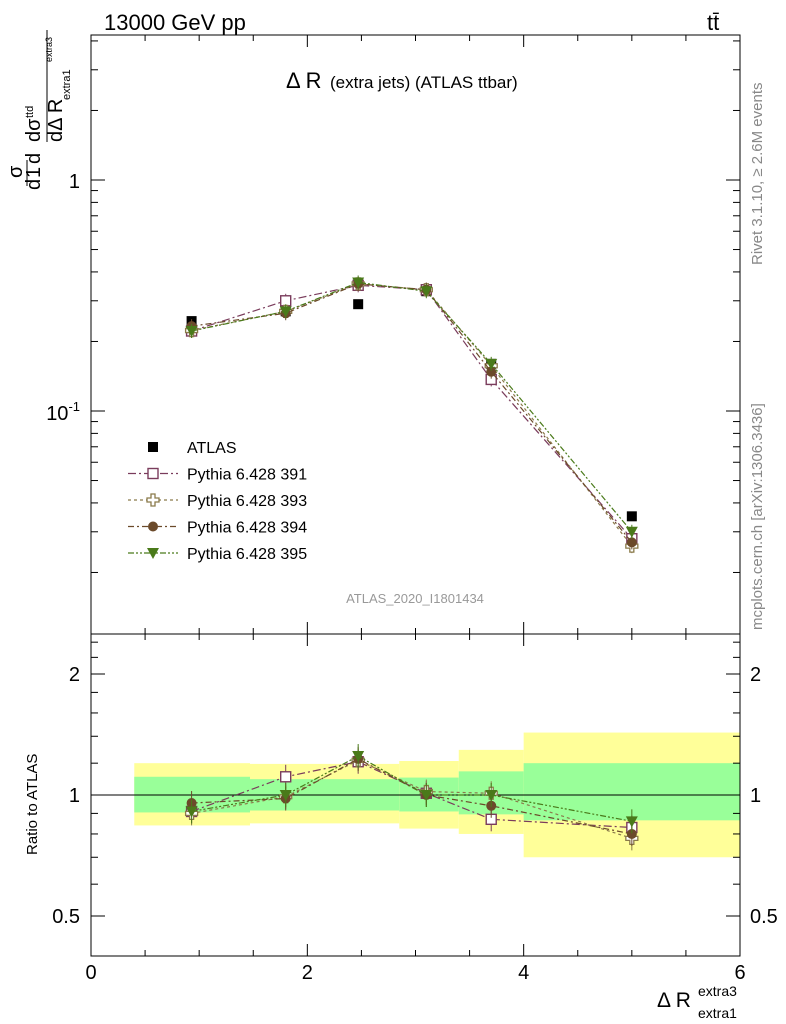  I want to click on process-label: tt̄, so click(713, 22).